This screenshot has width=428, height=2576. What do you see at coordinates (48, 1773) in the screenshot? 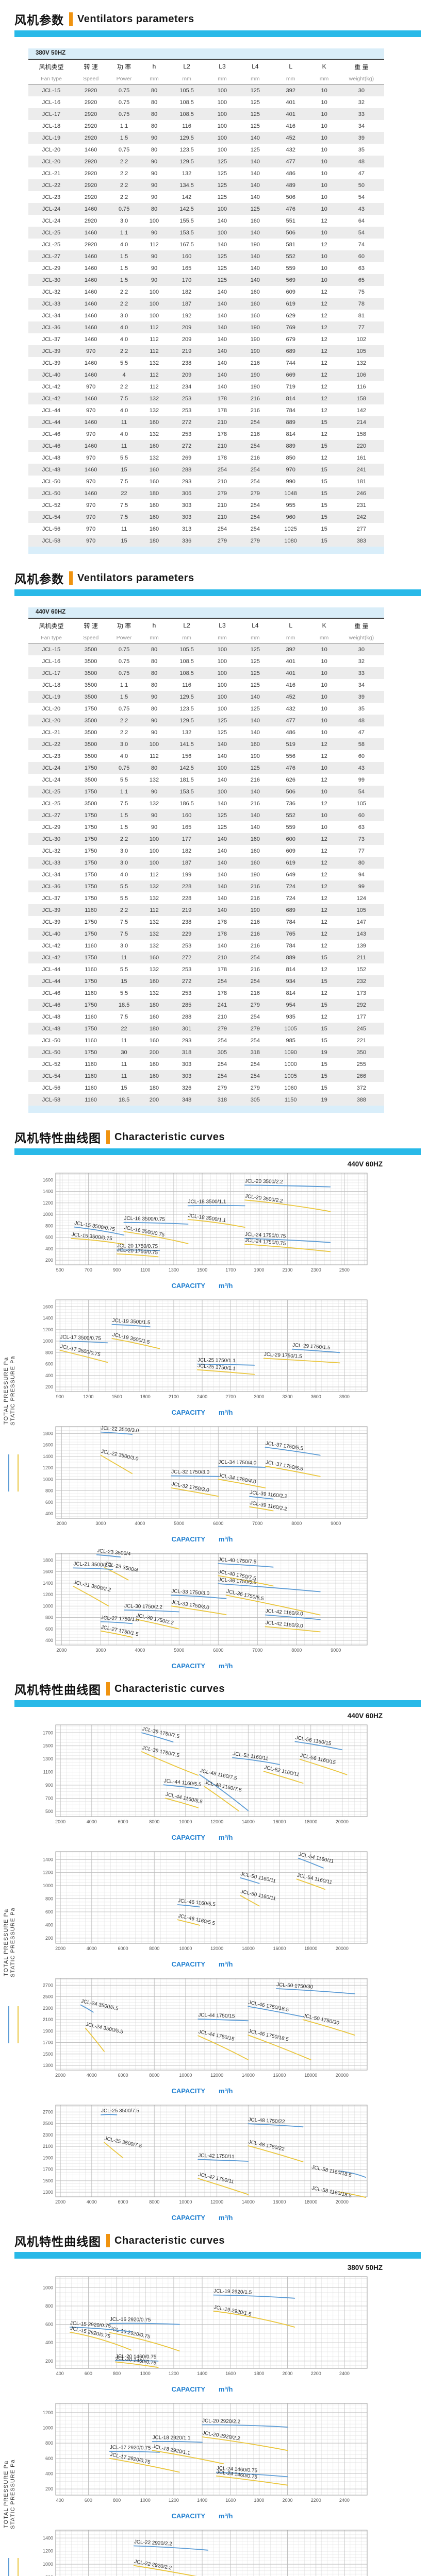
I see `y-tick-label: 1100` at bounding box center [48, 1773].